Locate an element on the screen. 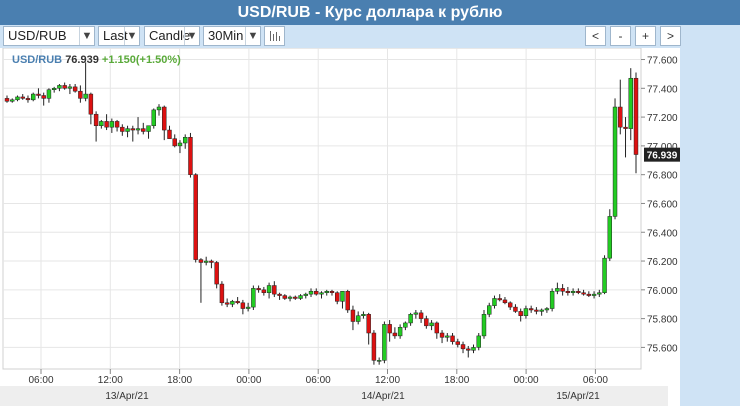 This screenshot has width=740, height=406. y-tick-label: 76.000 is located at coordinates (662, 291).